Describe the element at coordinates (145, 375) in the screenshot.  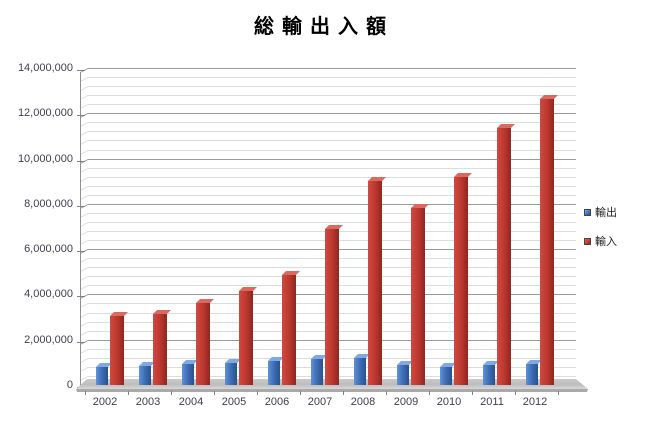
I see `bar-輸出-2003` at that location.